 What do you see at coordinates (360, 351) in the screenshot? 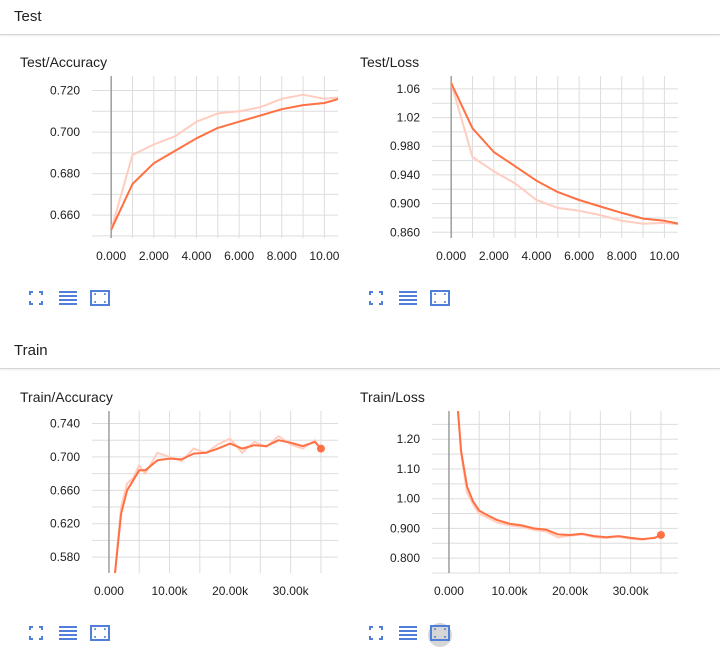
I see `section-header-train: Train` at bounding box center [360, 351].